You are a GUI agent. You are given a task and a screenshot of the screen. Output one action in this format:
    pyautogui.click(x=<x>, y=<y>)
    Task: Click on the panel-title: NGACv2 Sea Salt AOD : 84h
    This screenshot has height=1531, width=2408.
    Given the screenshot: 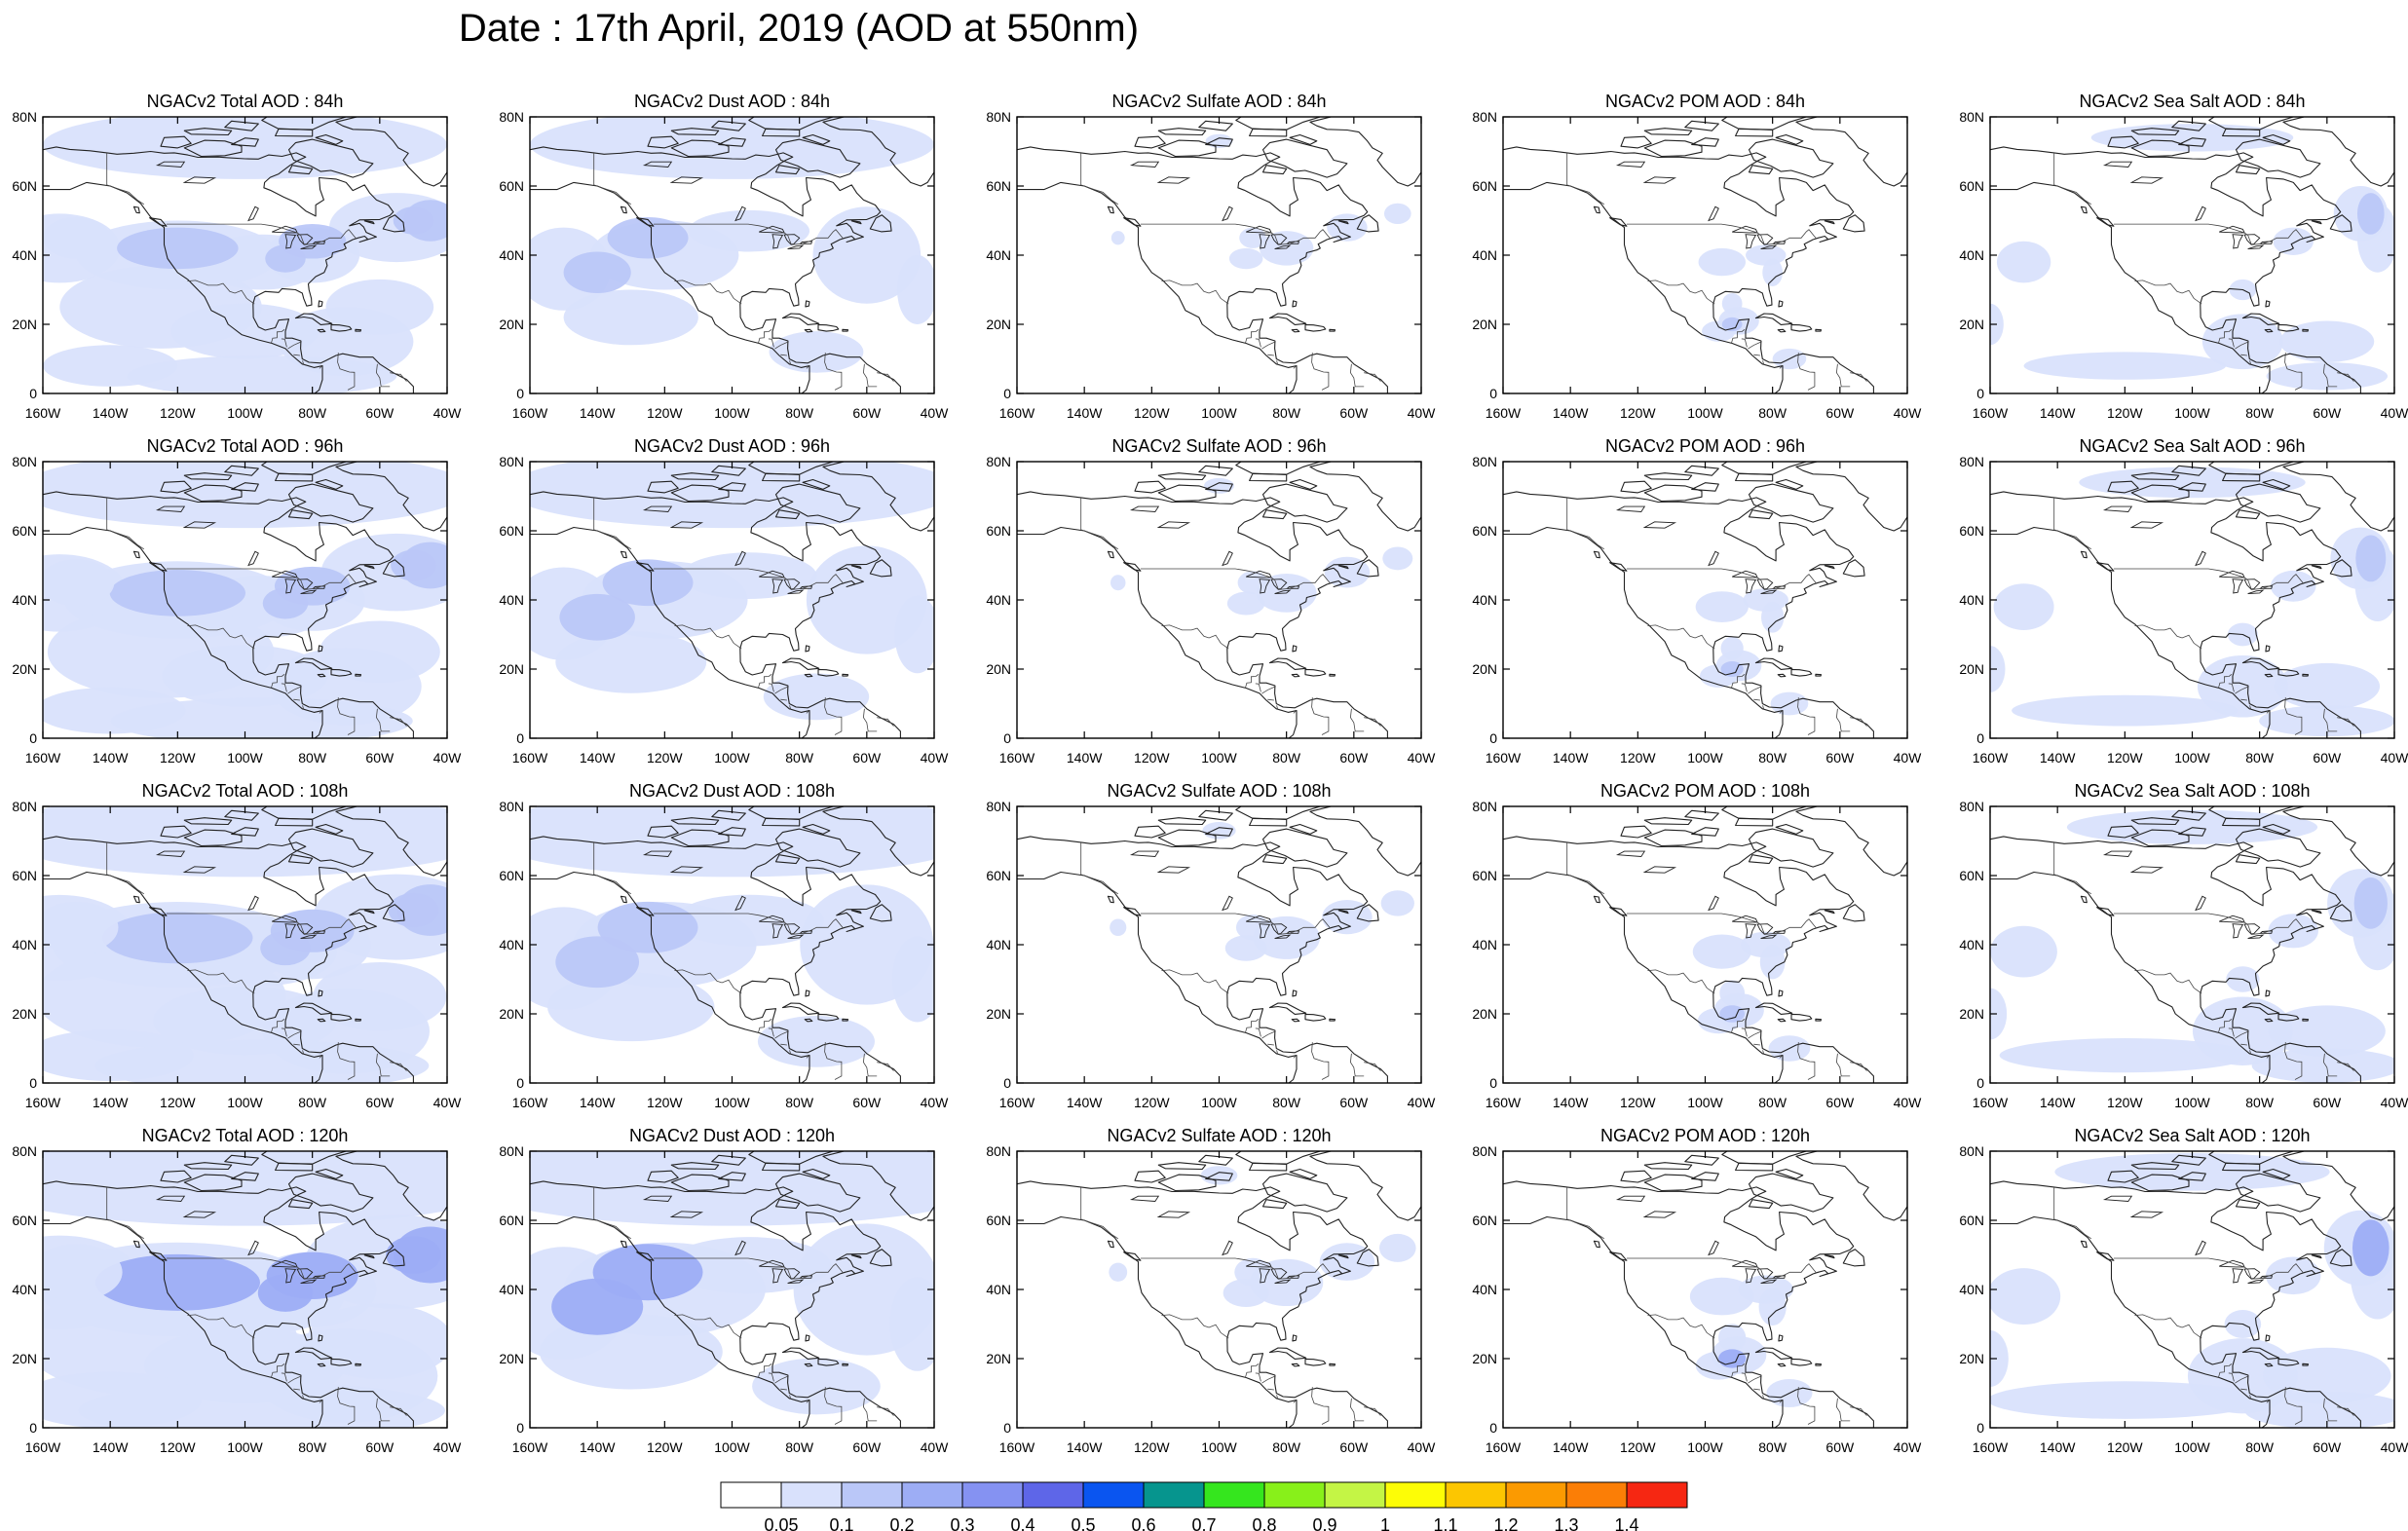 What is the action you would take?
    pyautogui.click(x=2192, y=101)
    